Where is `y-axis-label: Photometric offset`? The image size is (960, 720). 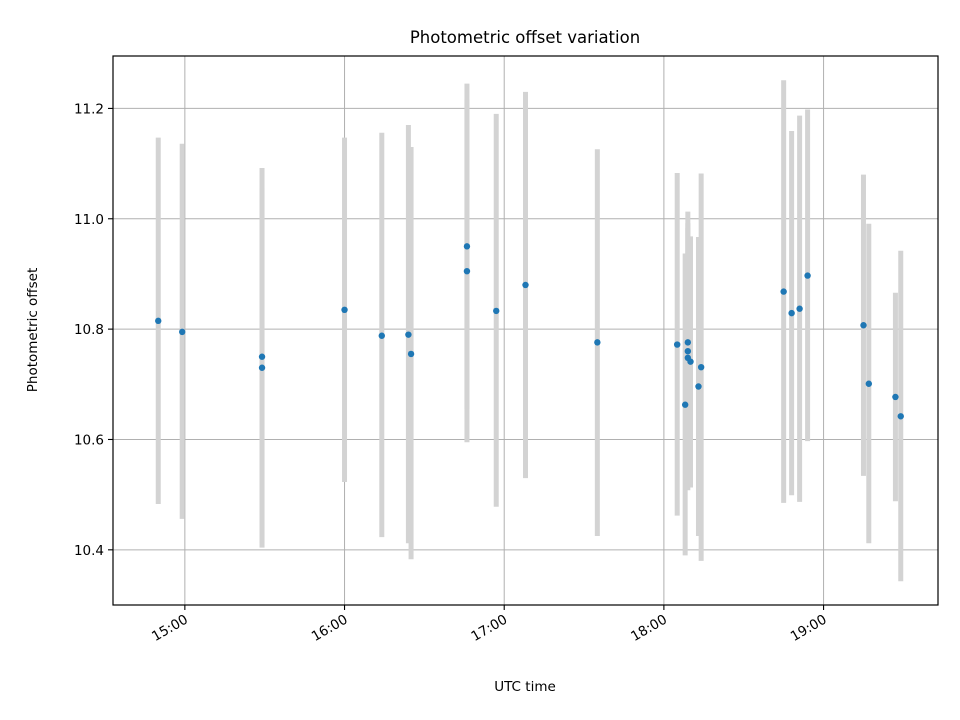 y-axis-label: Photometric offset is located at coordinates (33, 330).